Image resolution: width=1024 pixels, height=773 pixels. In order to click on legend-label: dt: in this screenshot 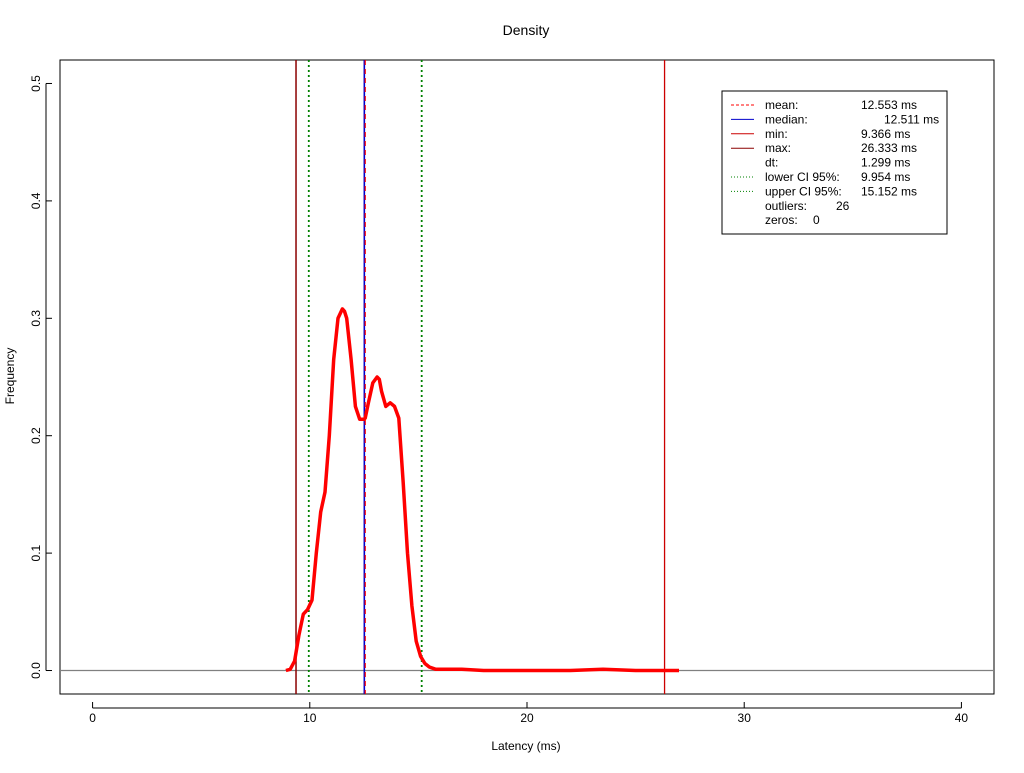, I will do `click(771, 163)`.